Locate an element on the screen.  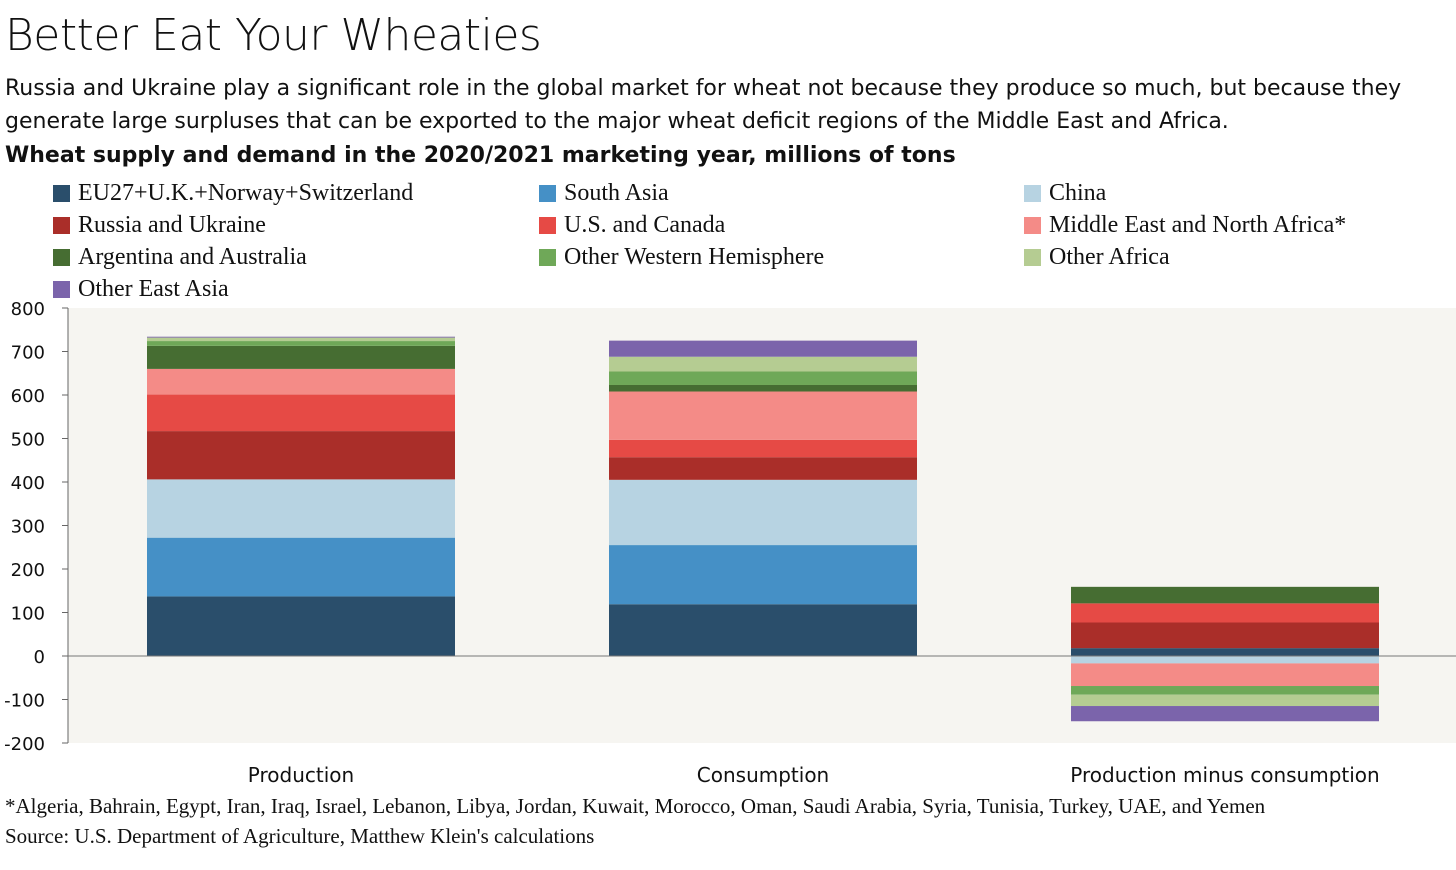
y-tick-label: 100 is located at coordinates (28, 614).